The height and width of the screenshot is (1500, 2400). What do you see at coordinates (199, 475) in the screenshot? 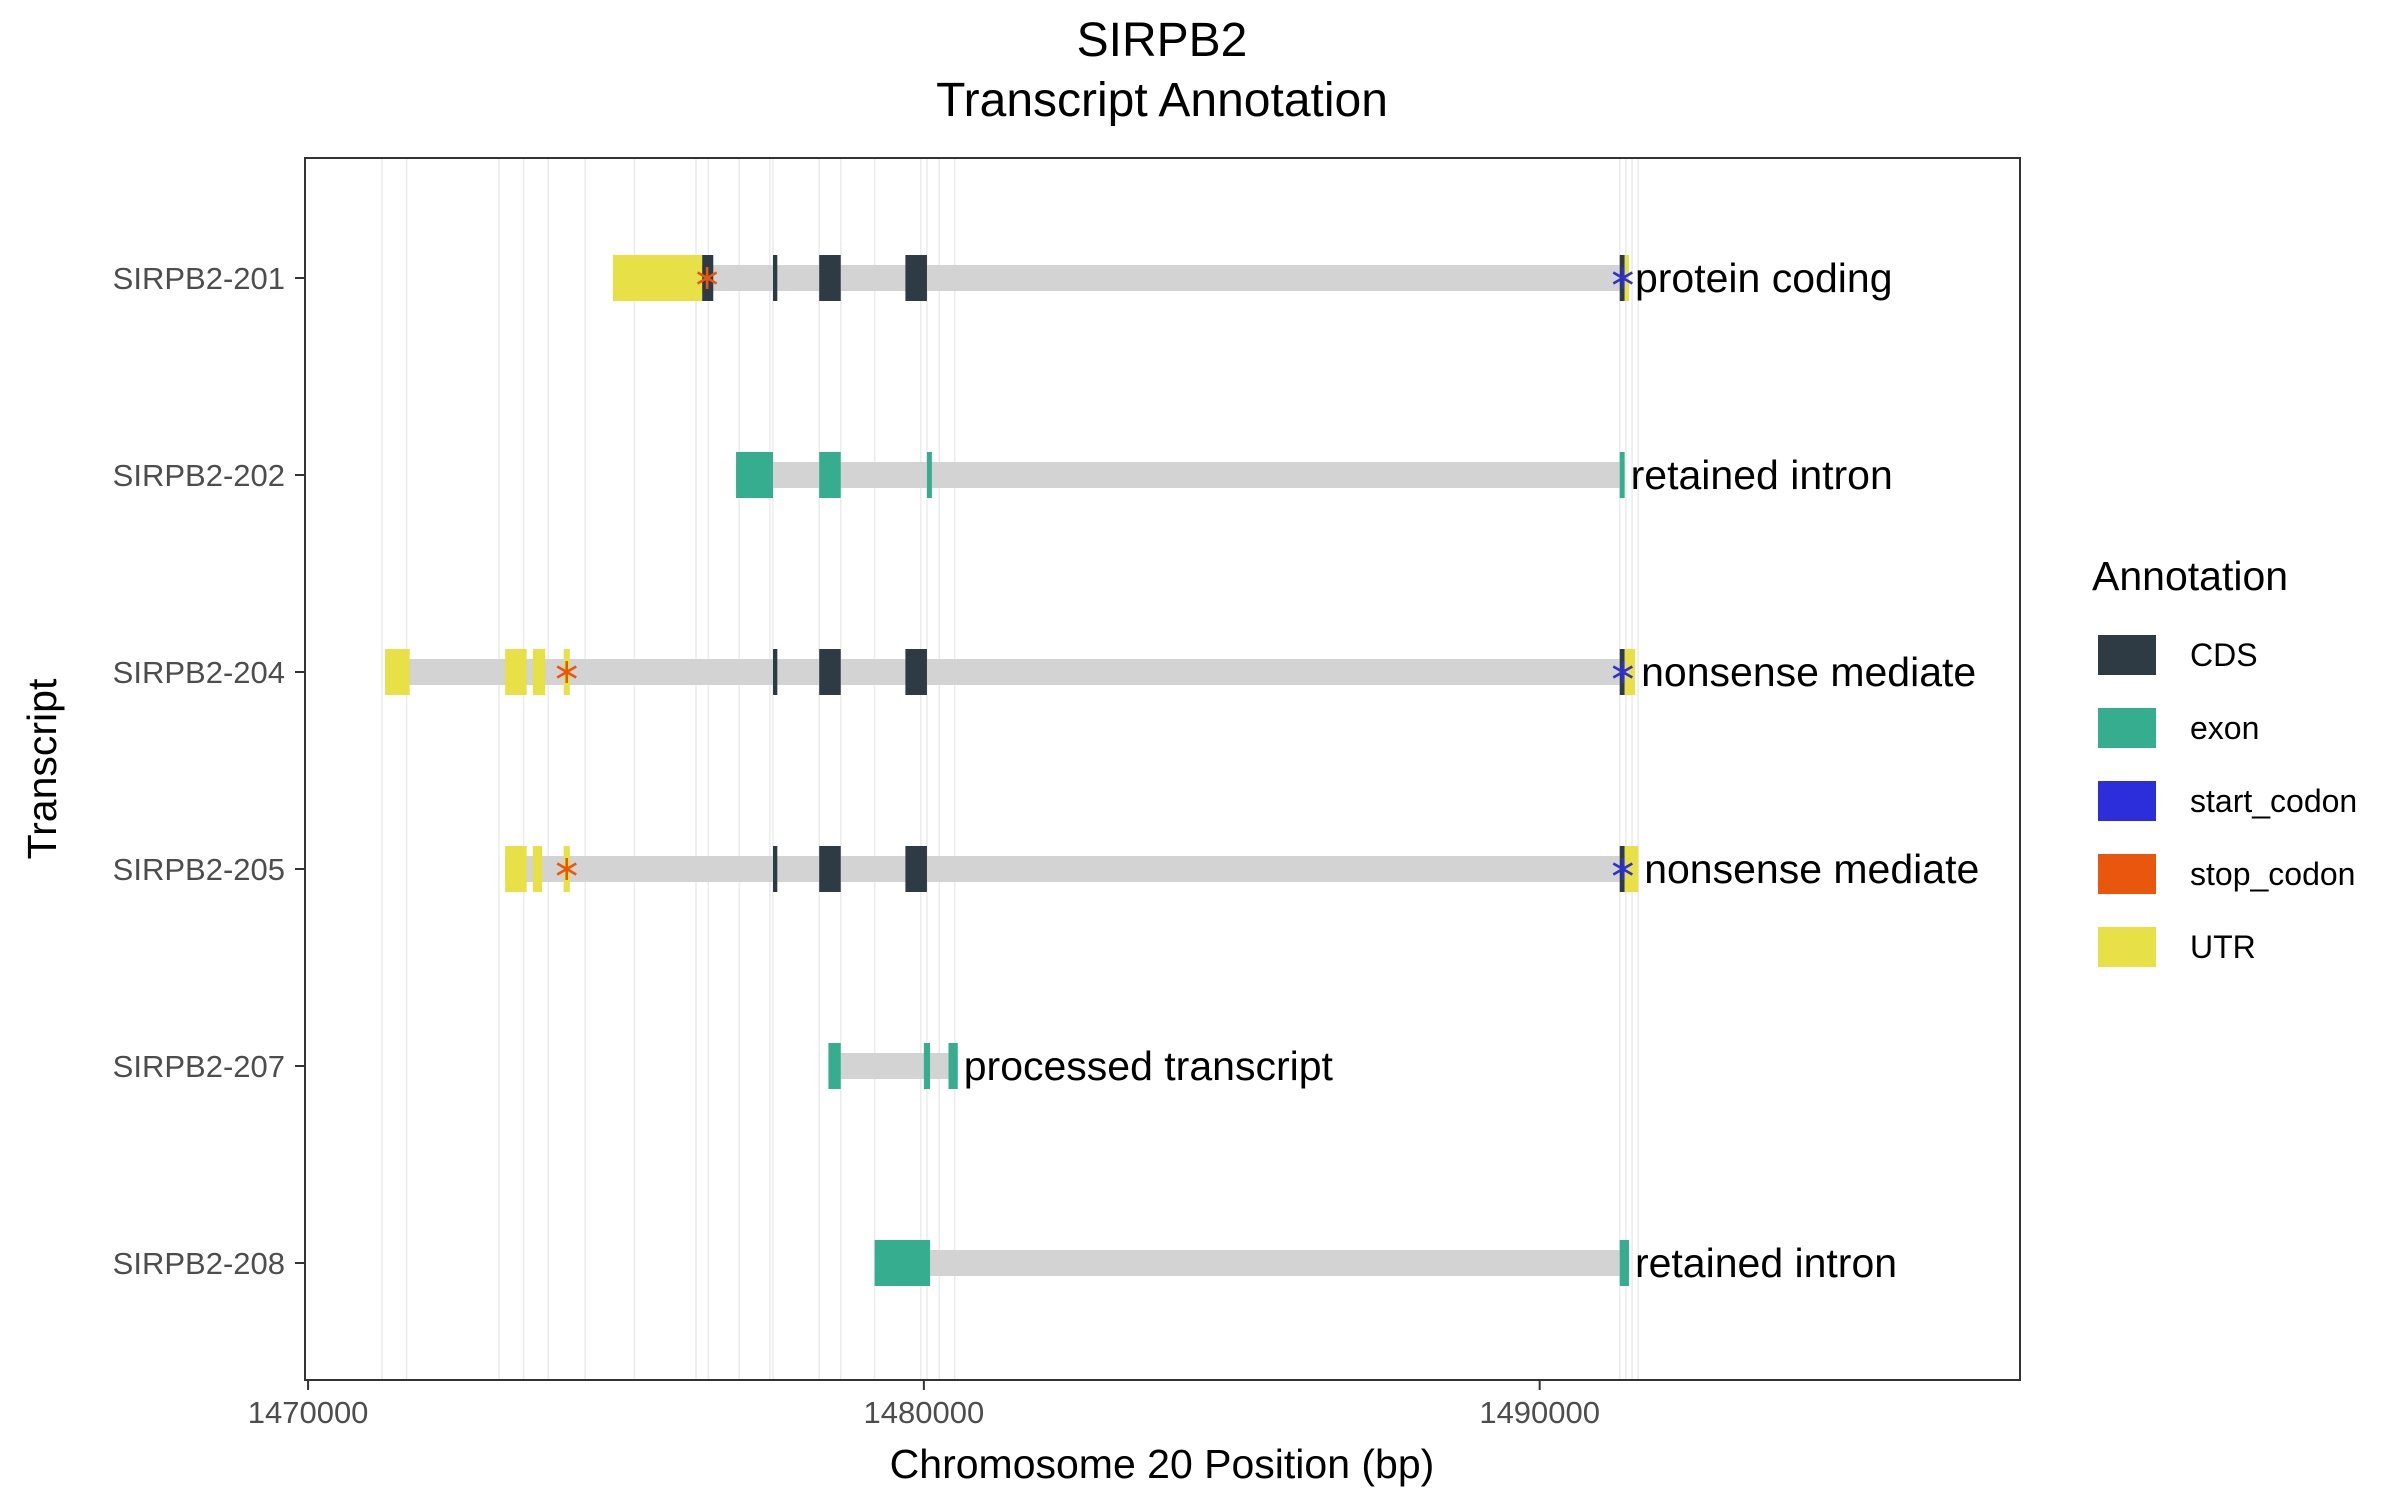
I see `y-tick-label: SIRPB2-202` at bounding box center [199, 475].